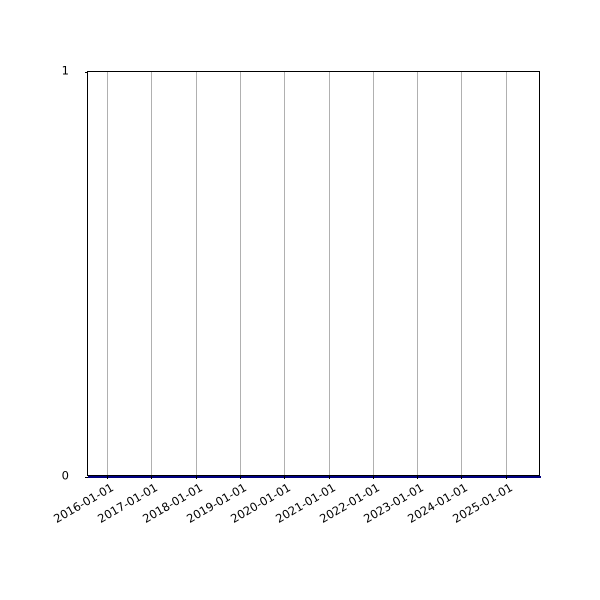 The image size is (600, 600). Describe the element at coordinates (314, 477) in the screenshot. I see `series-svg` at that location.